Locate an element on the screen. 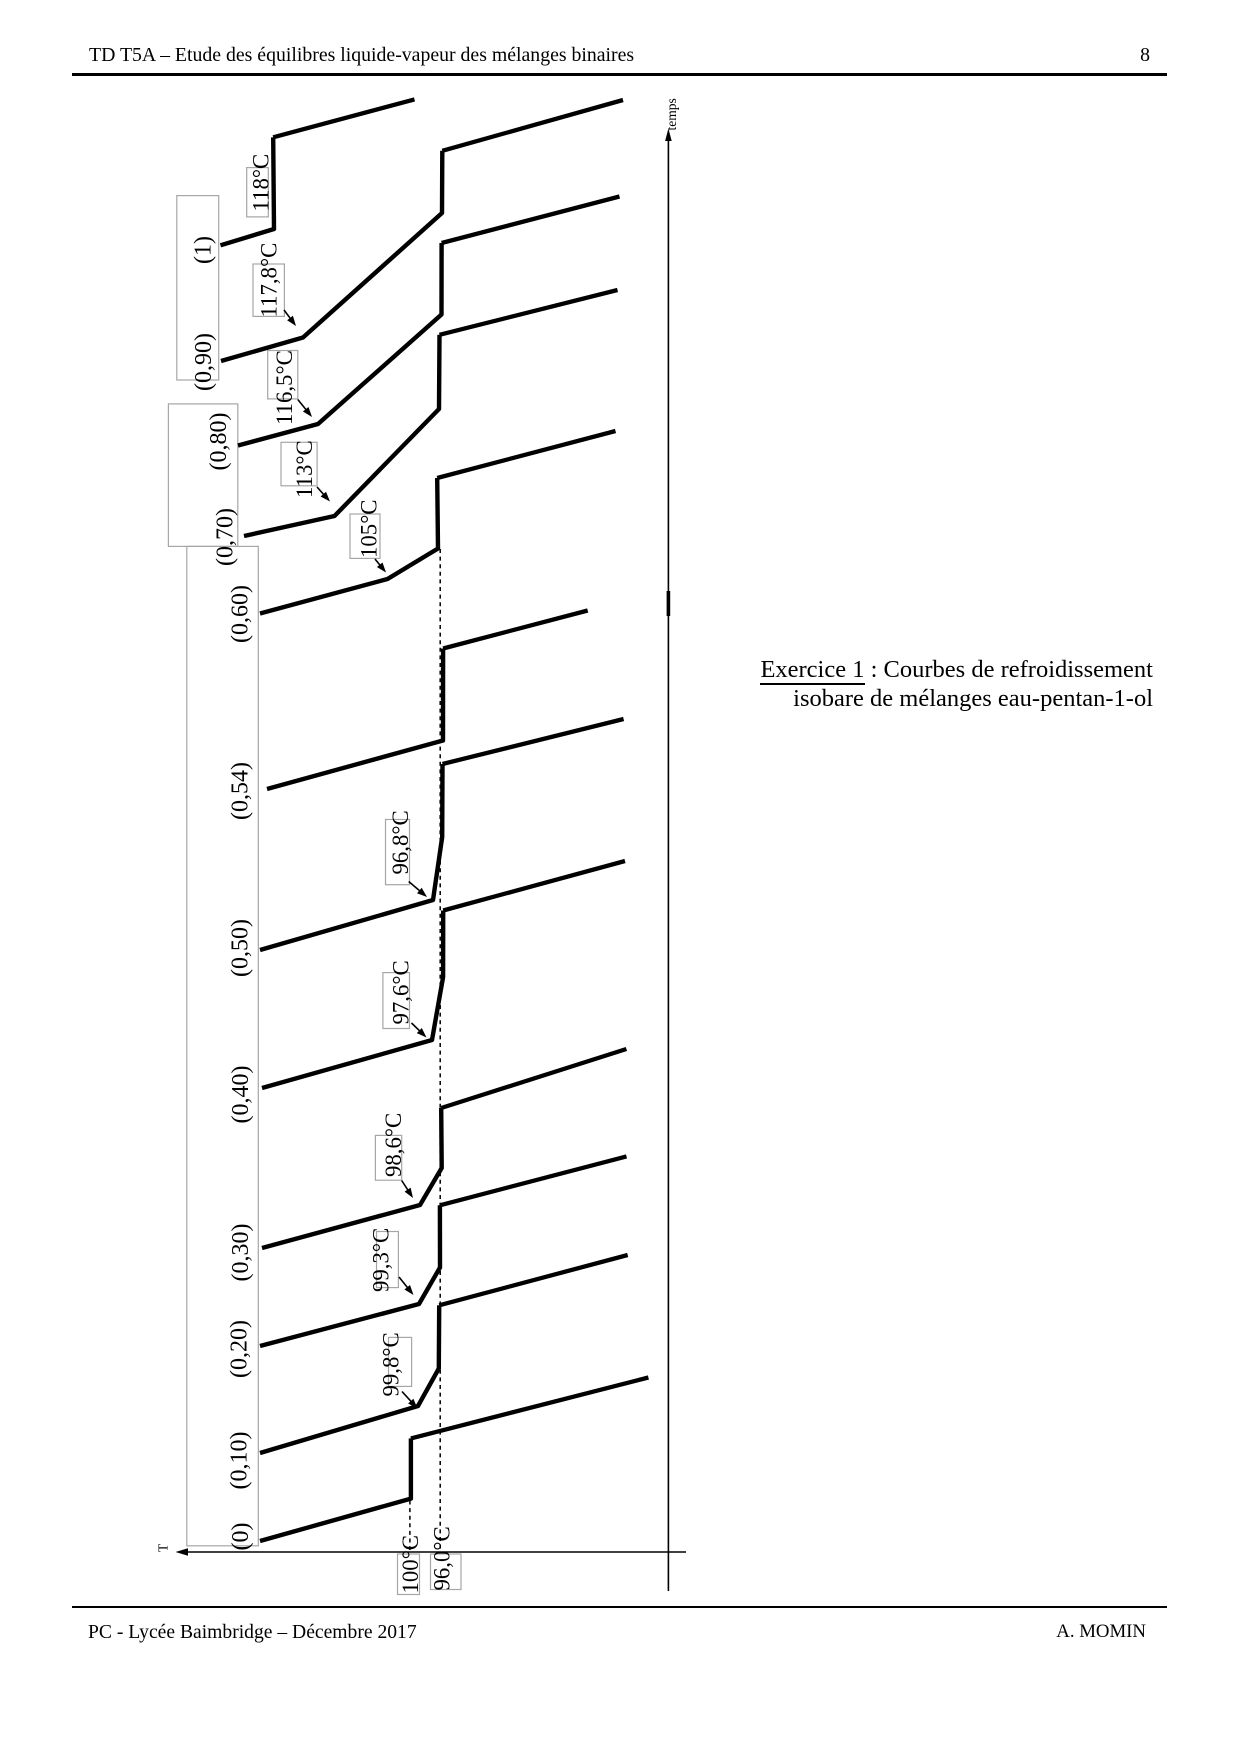 The image size is (1240, 1754). svg-text: (0,80) is located at coordinates (219, 442).